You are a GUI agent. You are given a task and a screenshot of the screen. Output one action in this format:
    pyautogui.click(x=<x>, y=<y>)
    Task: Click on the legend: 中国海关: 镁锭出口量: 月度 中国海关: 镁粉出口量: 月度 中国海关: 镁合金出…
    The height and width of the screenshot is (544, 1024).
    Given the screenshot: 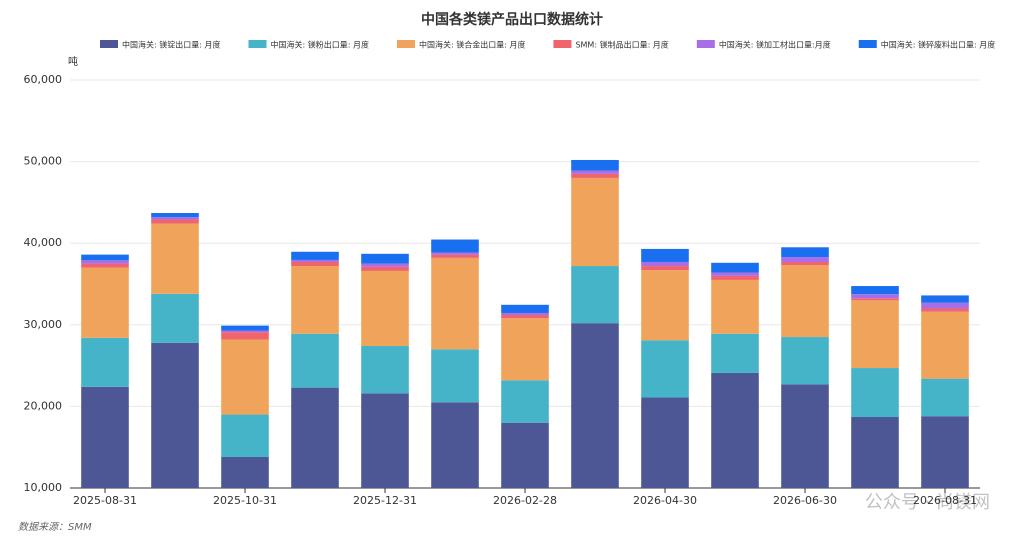 What is the action you would take?
    pyautogui.click(x=547, y=45)
    